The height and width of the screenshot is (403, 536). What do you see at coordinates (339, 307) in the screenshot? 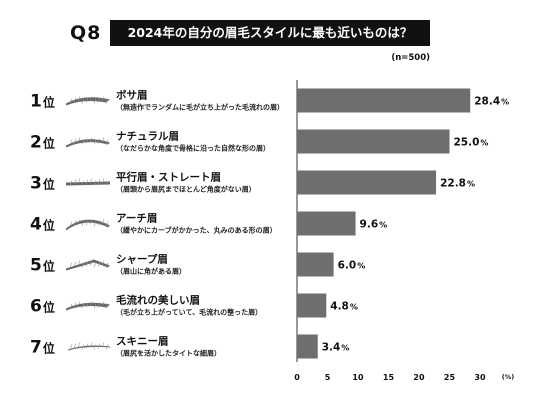
I see `value-number: 4.8` at bounding box center [339, 307].